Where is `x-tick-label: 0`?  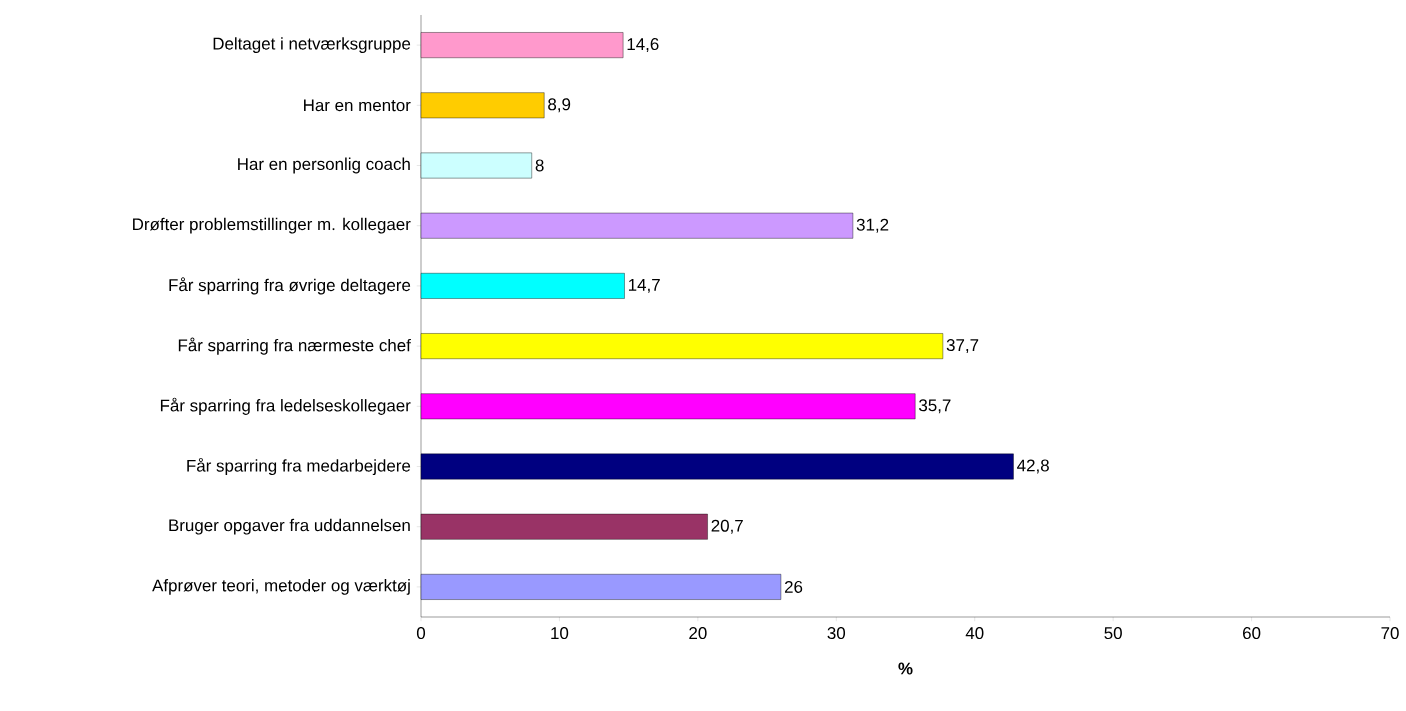 x-tick-label: 0 is located at coordinates (421, 633).